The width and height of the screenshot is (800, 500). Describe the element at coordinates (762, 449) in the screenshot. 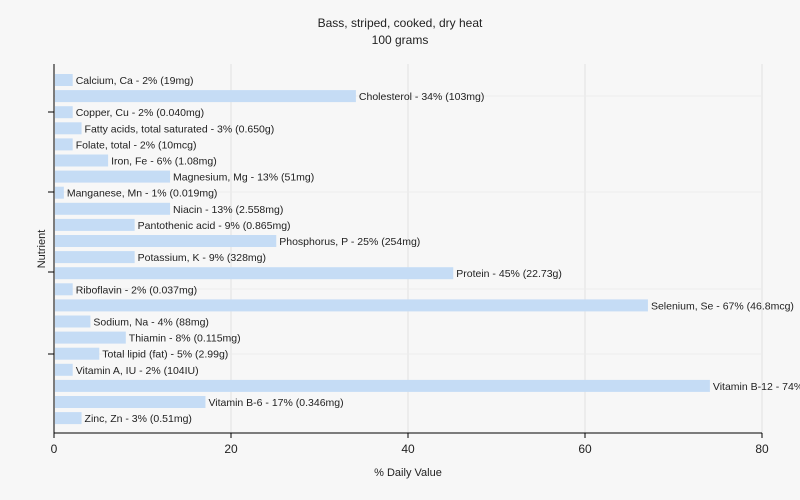

I see `x-tick-label: 80` at that location.